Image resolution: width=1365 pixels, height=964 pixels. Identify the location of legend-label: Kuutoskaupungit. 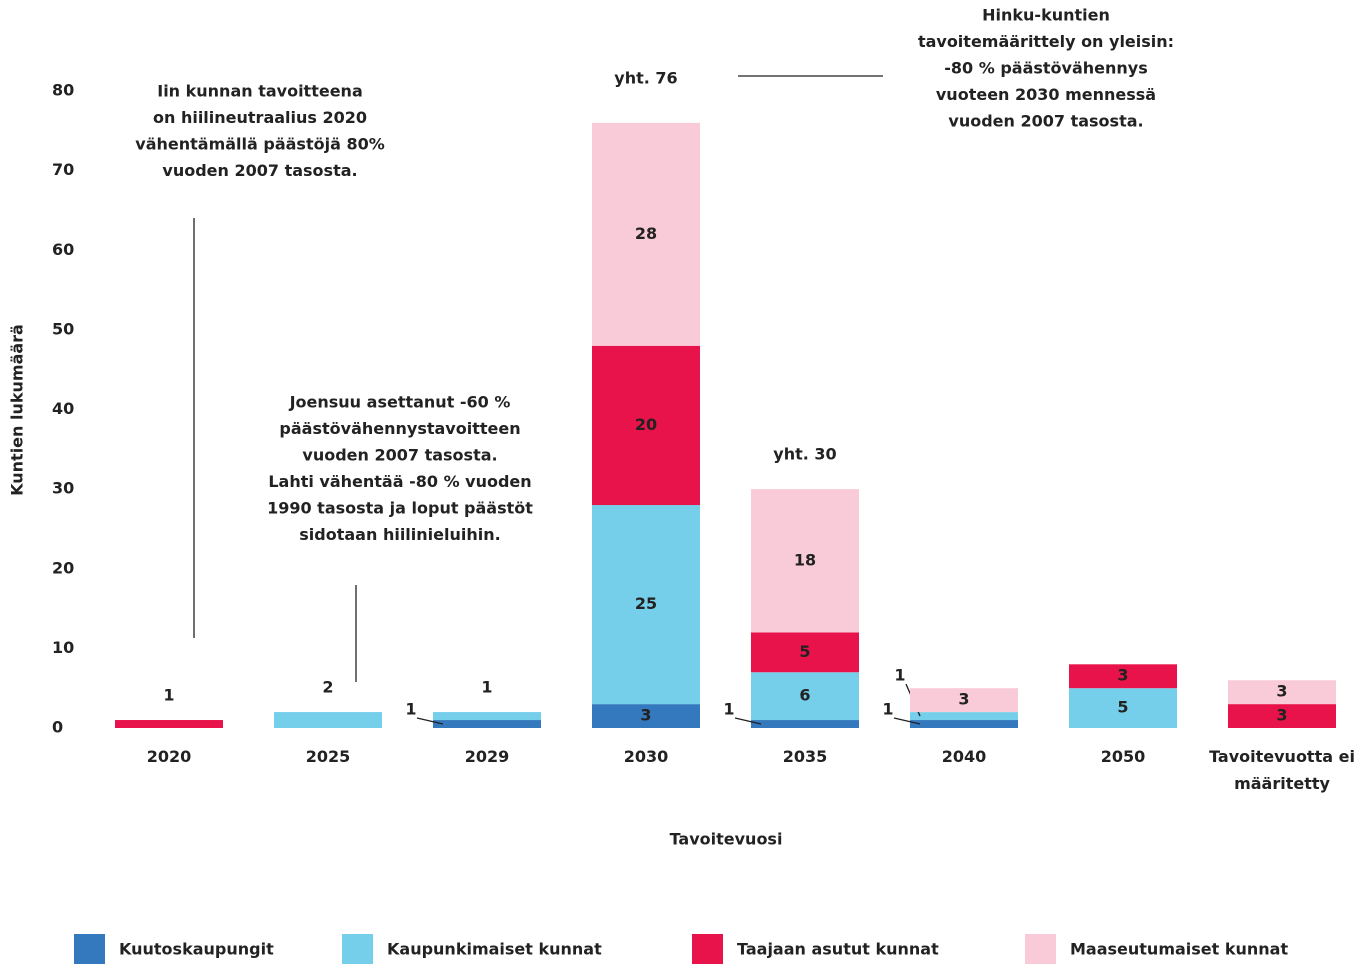
(196, 949).